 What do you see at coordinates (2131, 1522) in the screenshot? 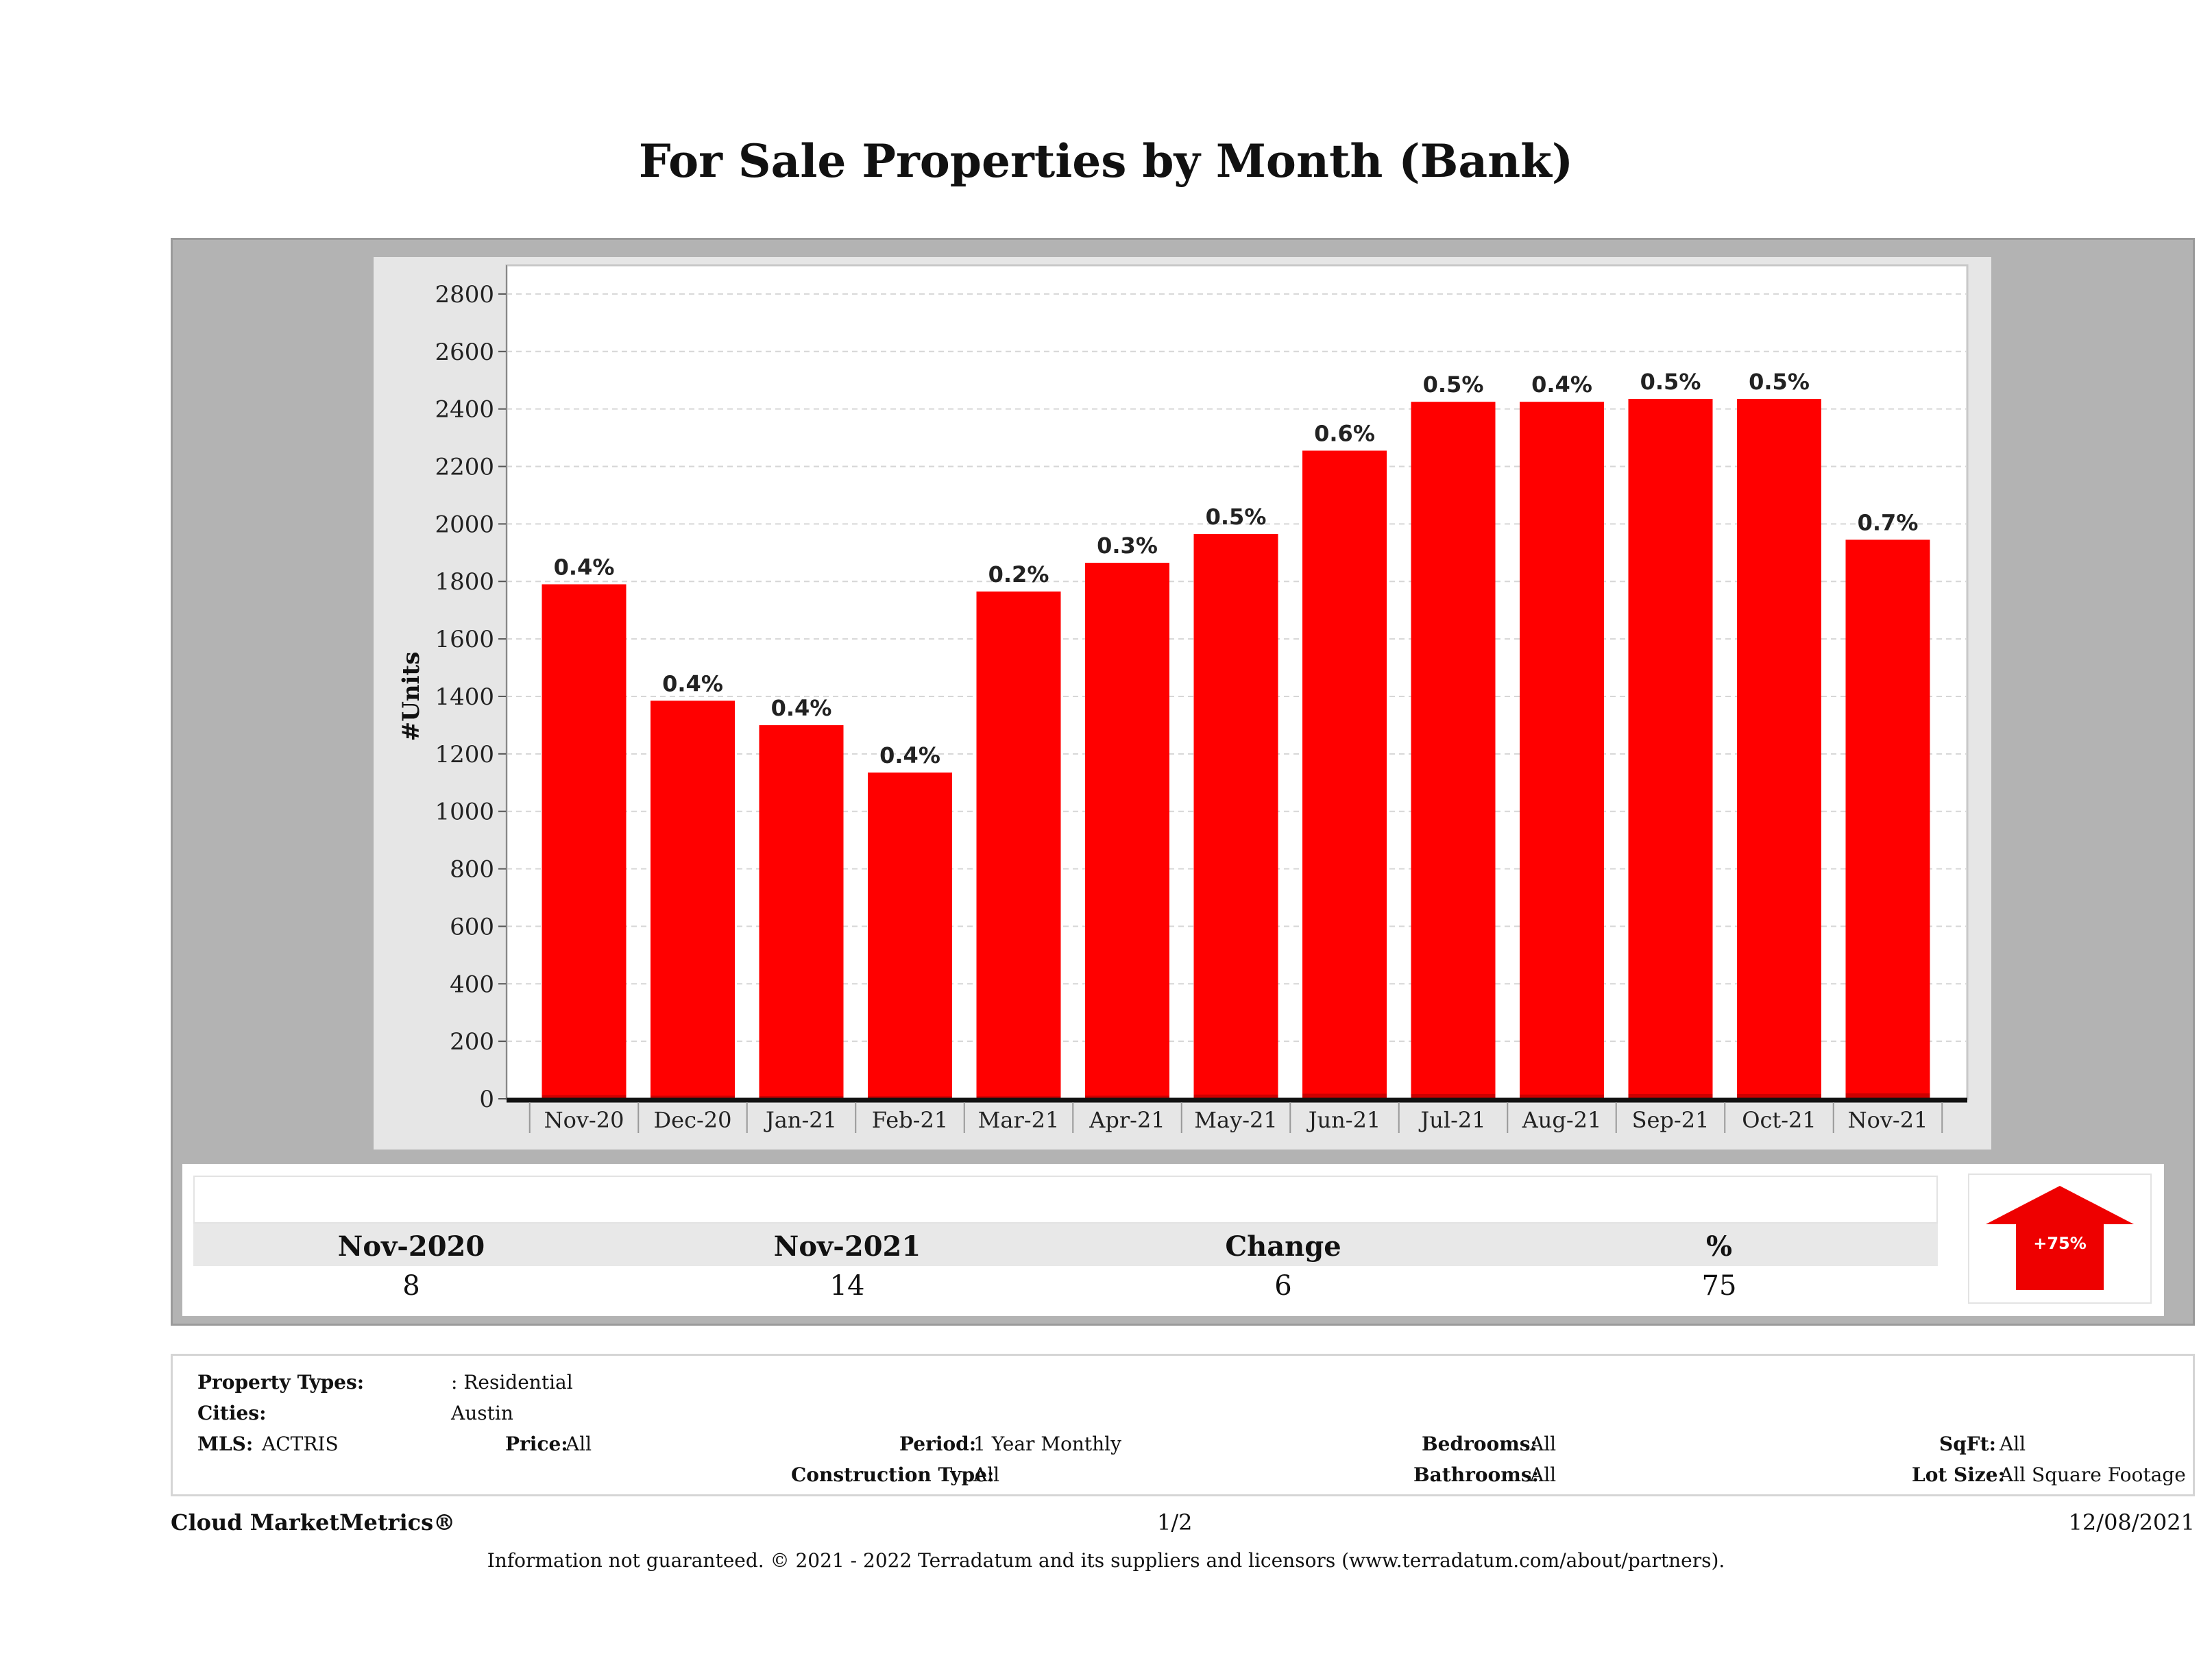
I see `report-date: 12/08/2021` at bounding box center [2131, 1522].